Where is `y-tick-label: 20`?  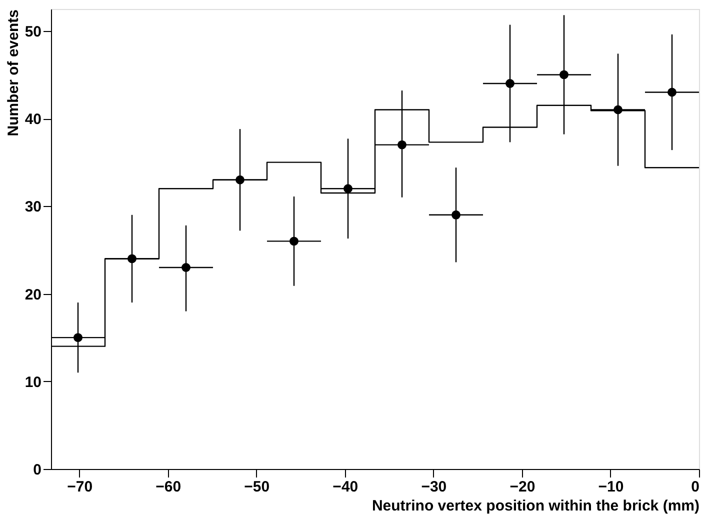 y-tick-label: 20 is located at coordinates (33, 295).